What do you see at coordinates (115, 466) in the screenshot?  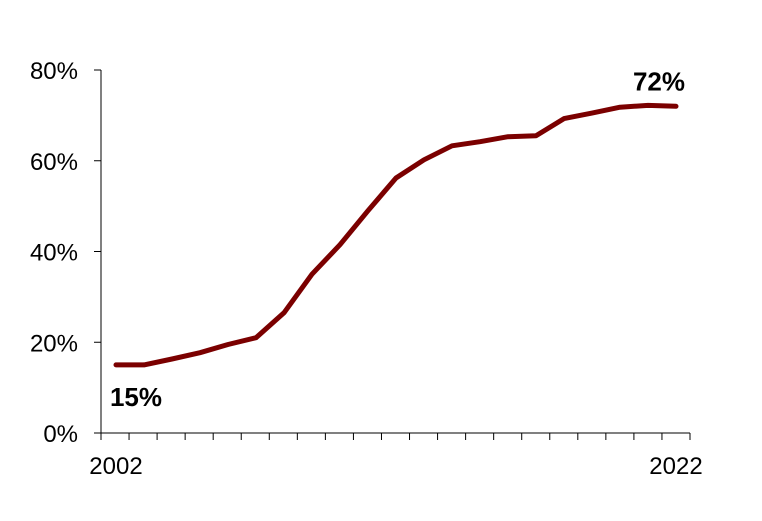 I see `x-tick-label: 2002` at bounding box center [115, 466].